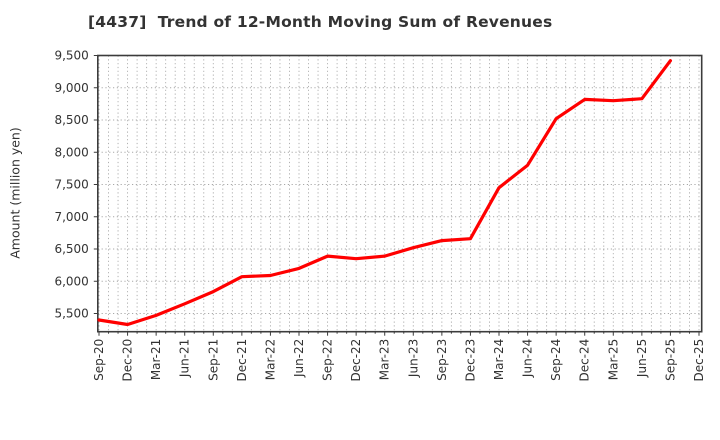  I want to click on x-tick-label: Mar-25, so click(613, 359).